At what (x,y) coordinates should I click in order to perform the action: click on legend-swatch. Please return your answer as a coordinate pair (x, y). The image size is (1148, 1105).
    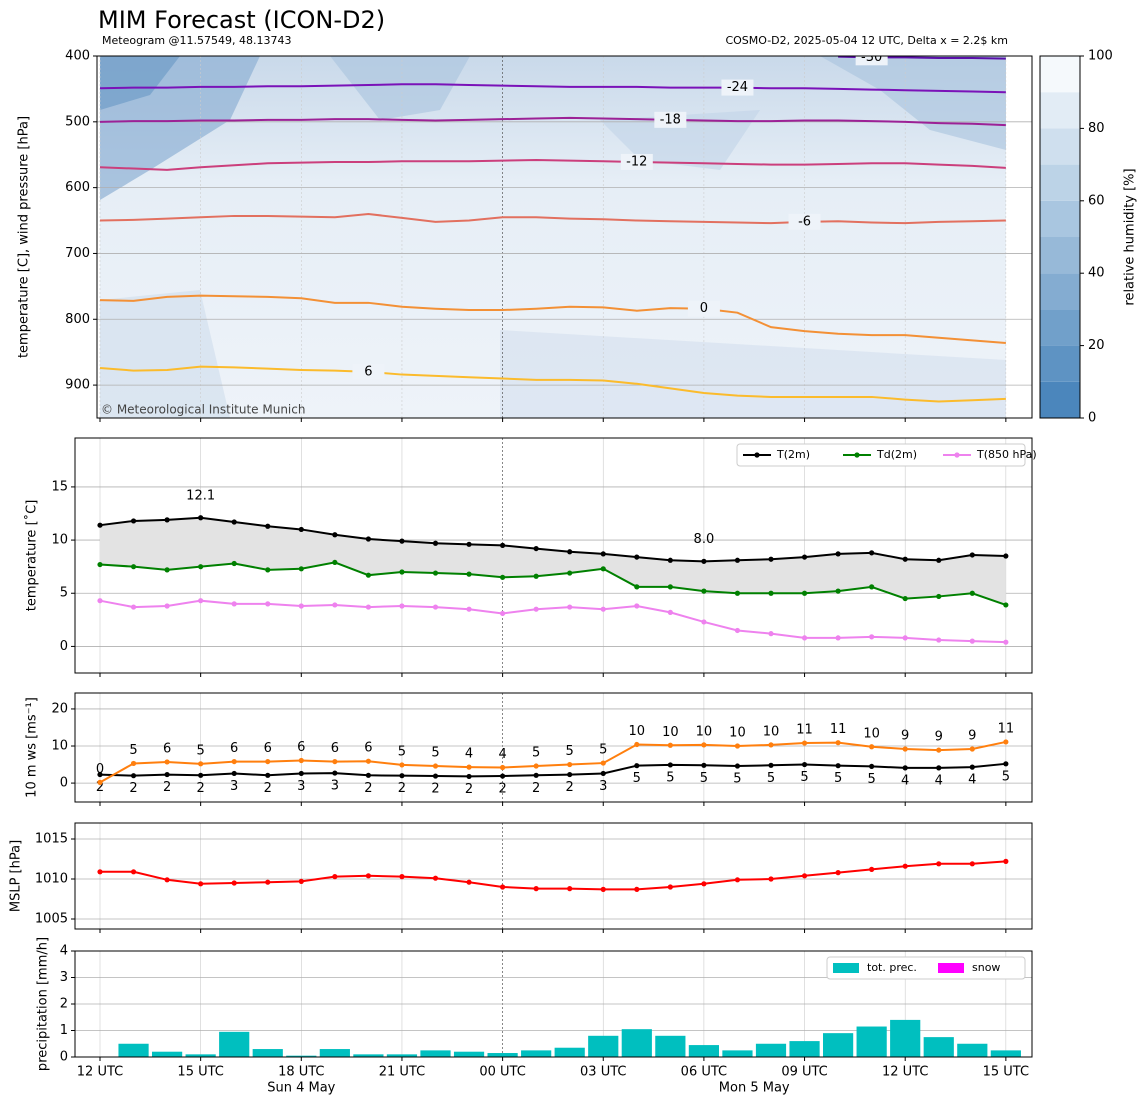
    Looking at the image, I should click on (951, 968).